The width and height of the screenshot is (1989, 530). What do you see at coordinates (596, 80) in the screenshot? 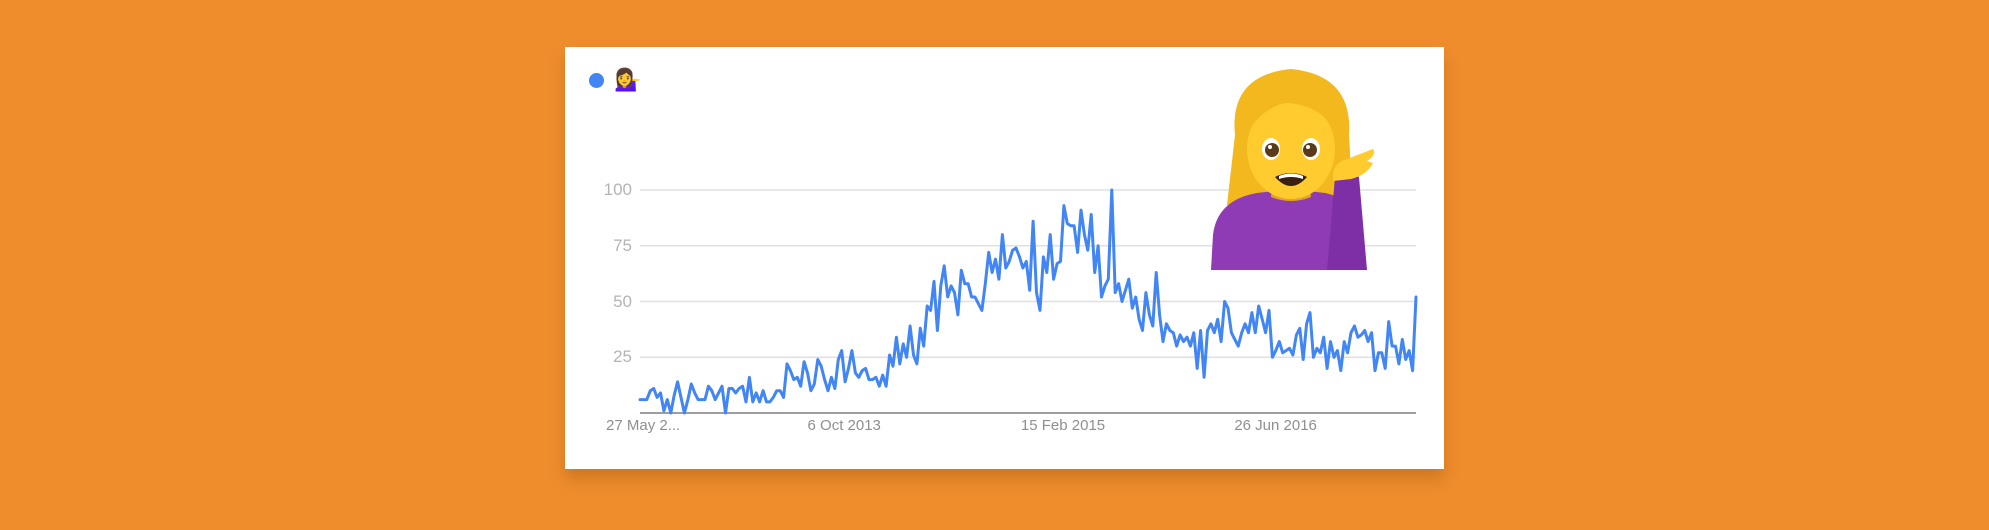
I see `legend-marker-icon` at bounding box center [596, 80].